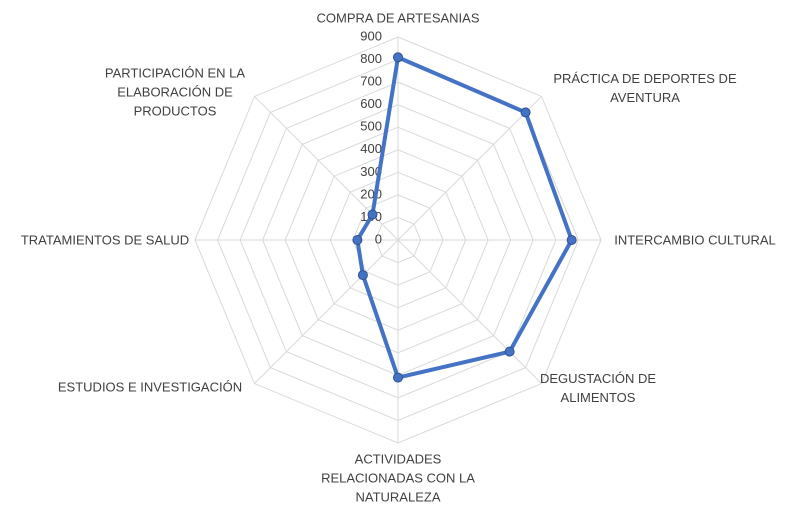 This screenshot has width=785, height=506. What do you see at coordinates (371, 35) in the screenshot?
I see `r-tick-label: 900` at bounding box center [371, 35].